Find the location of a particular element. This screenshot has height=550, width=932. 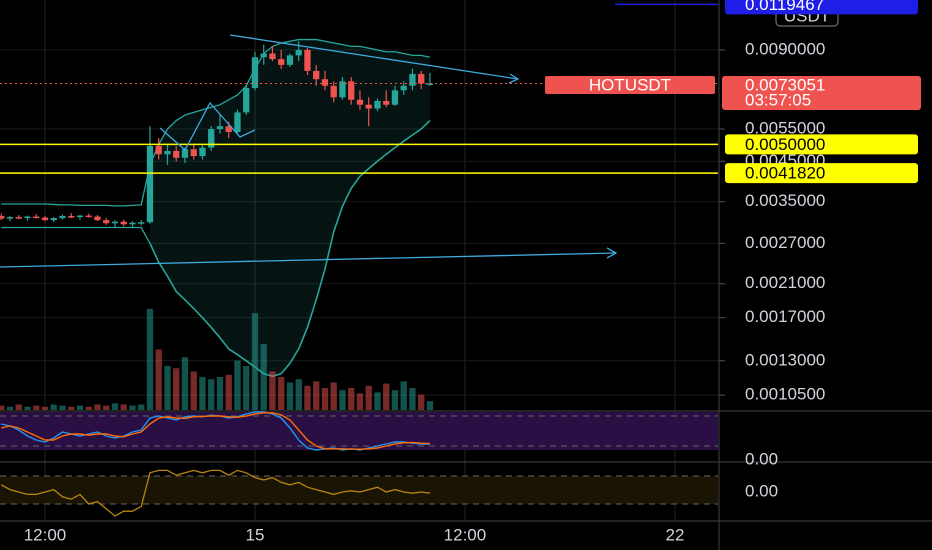

stoch-panel is located at coordinates (359, 431).